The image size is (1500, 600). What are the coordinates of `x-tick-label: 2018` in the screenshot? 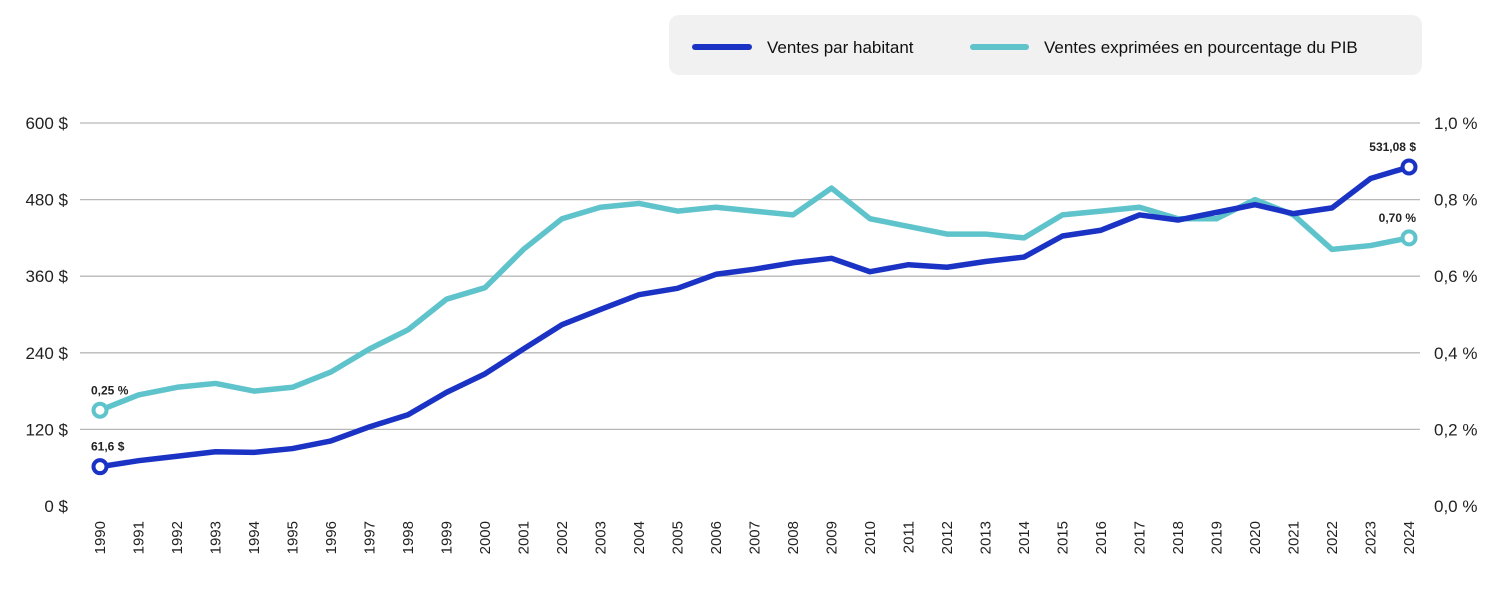 It's located at (1178, 537).